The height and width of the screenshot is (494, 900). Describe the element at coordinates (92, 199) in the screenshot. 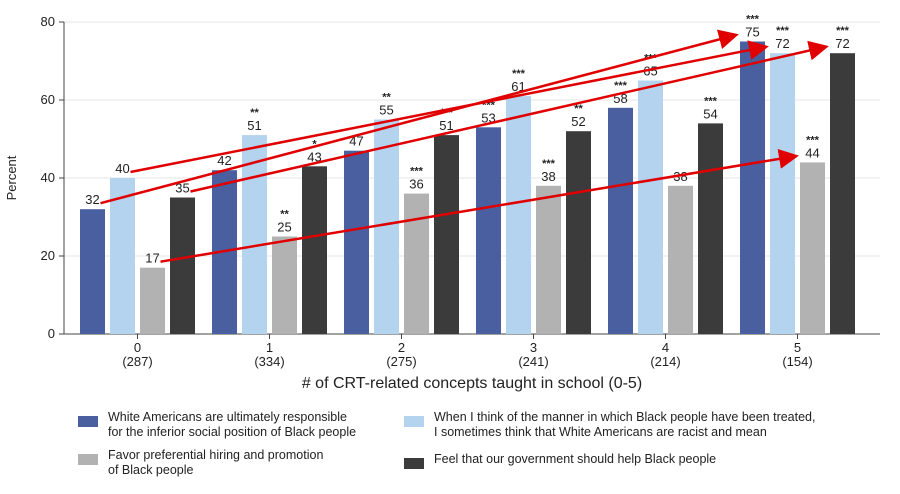

I see `data-label-s0-0: 32` at that location.